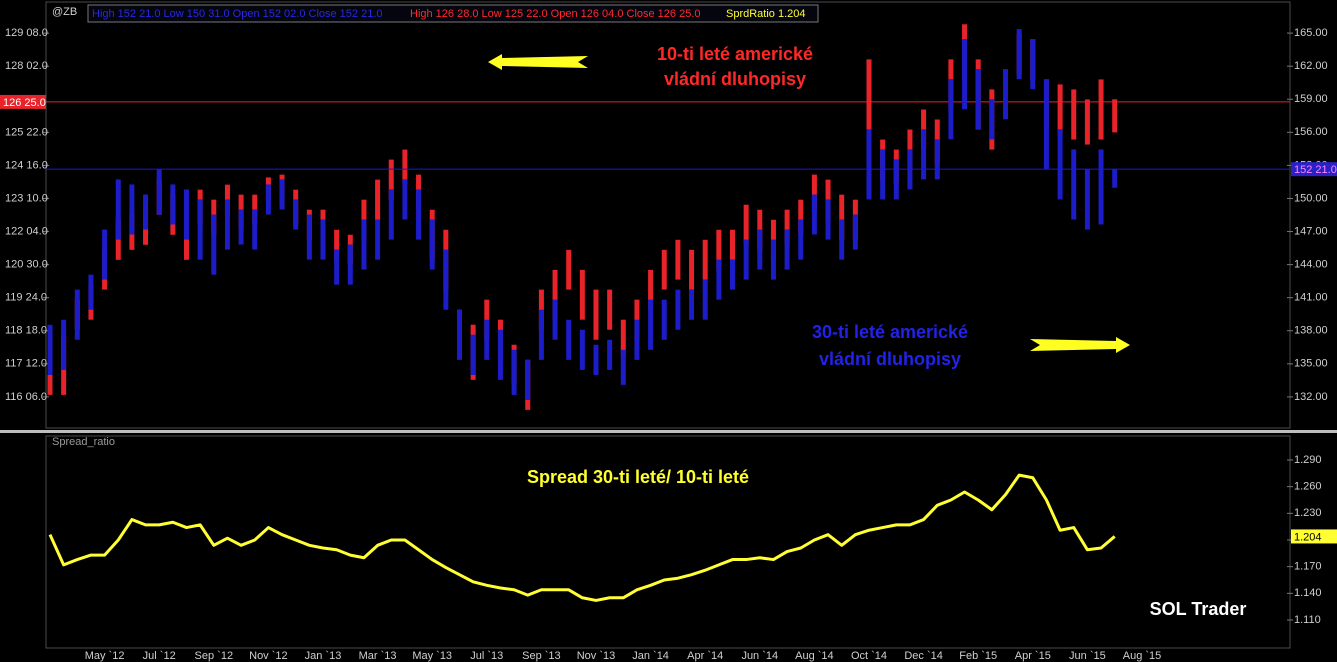  I want to click on left-tick-label: 125 22.0, so click(26, 132).